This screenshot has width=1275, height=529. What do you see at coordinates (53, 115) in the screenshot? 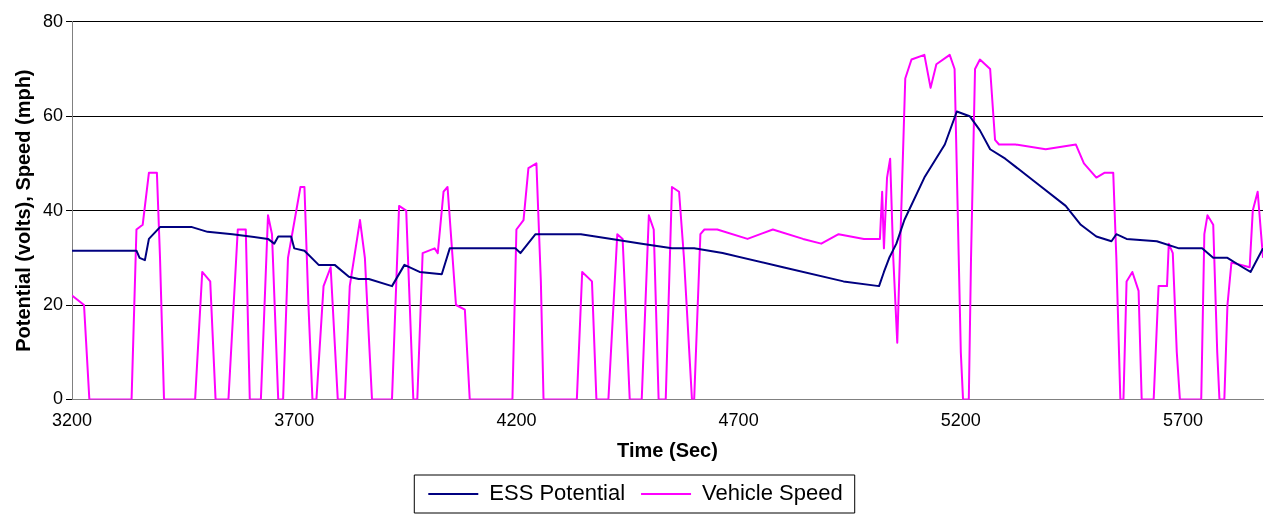
I see `y-tick-label: 60` at bounding box center [53, 115].